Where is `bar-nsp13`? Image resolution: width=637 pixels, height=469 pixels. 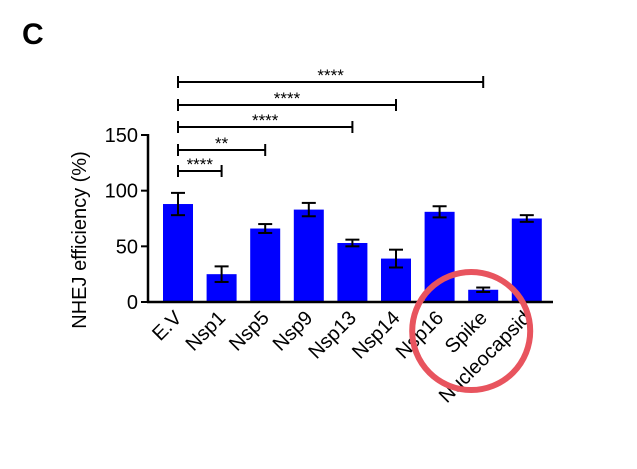
bar-nsp13 is located at coordinates (352, 272).